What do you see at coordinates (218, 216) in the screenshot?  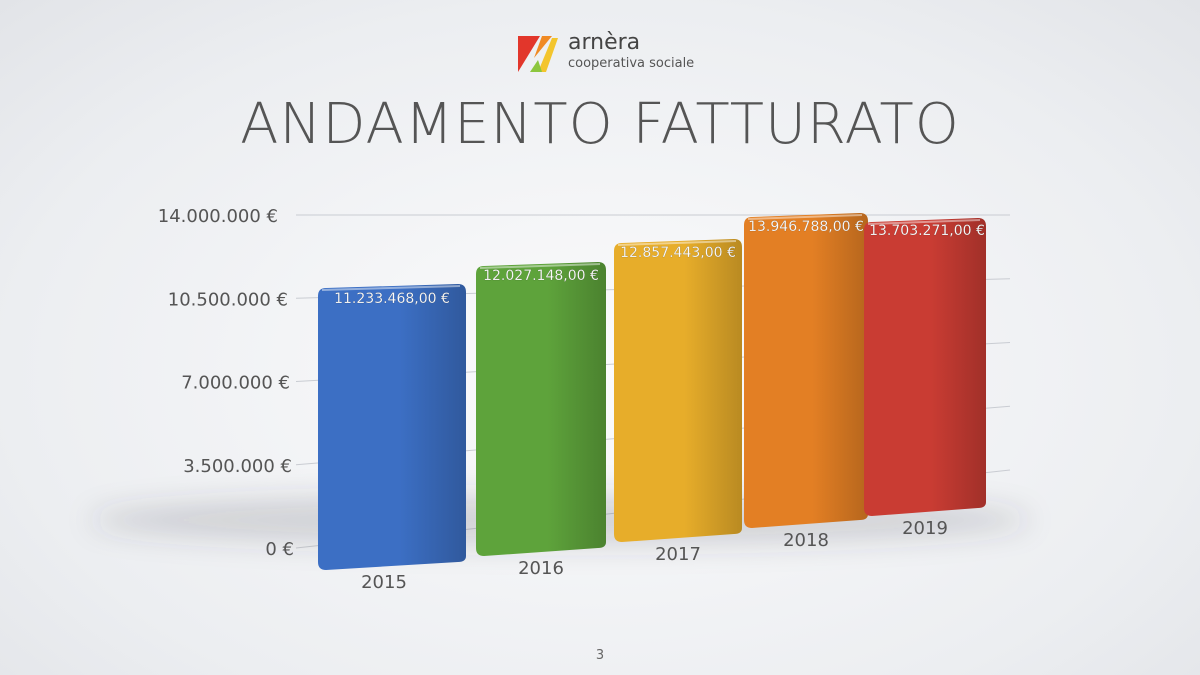 I see `y-tick-label: 14.000.000 €` at bounding box center [218, 216].